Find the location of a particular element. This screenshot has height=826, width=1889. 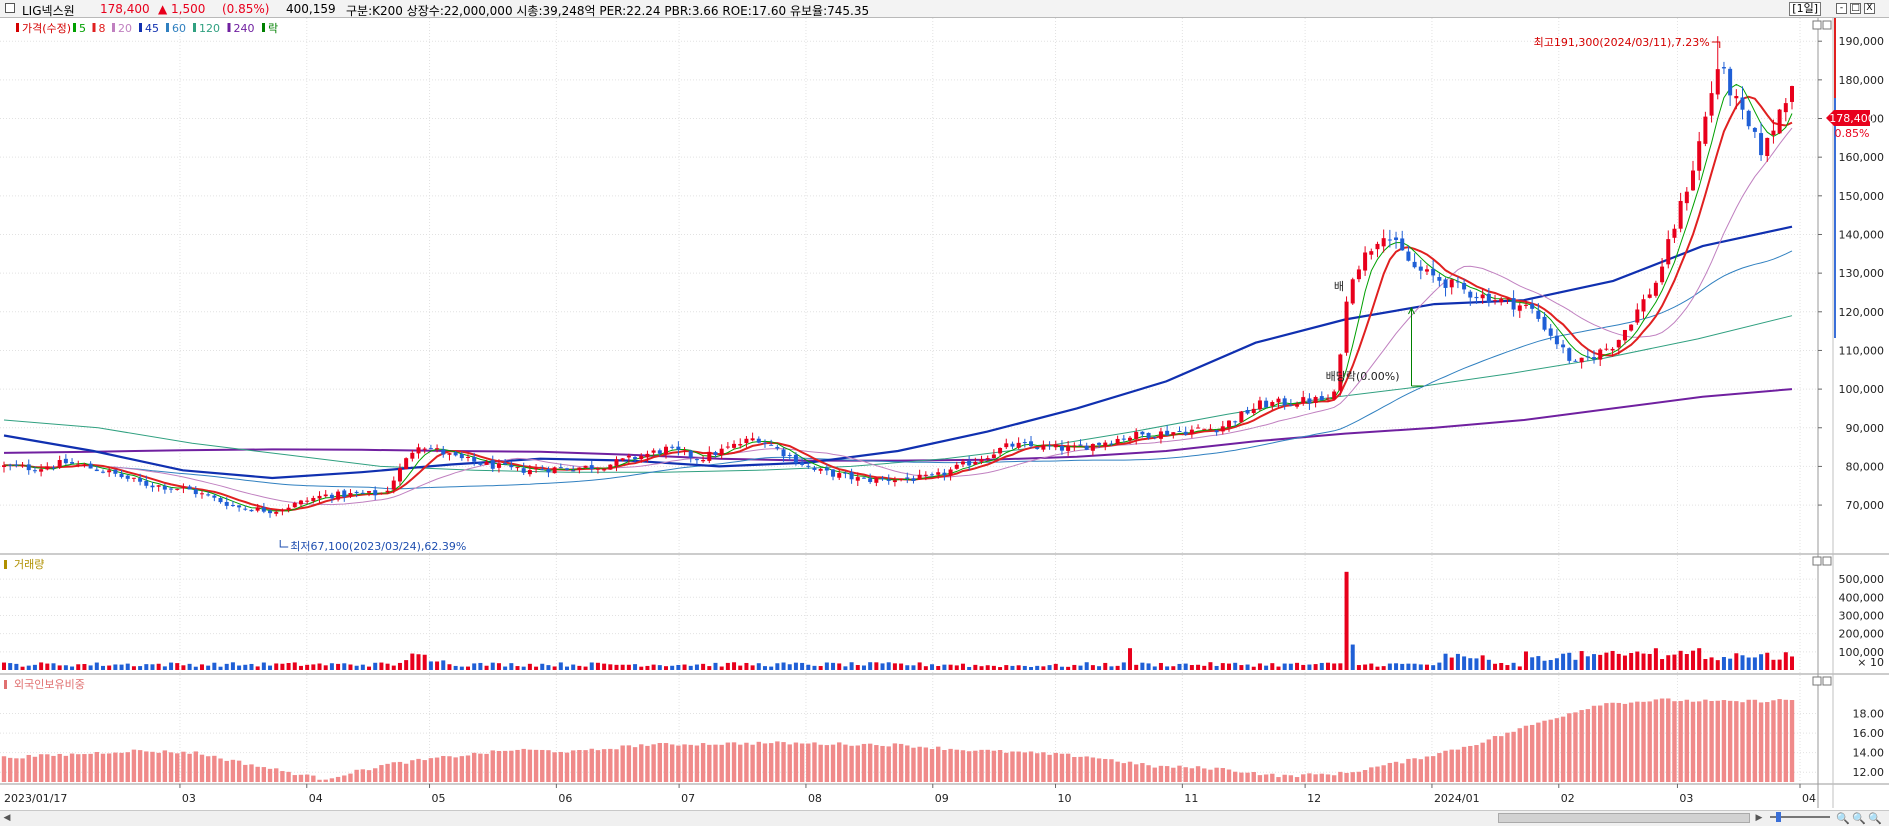

maximize-icon: □ is located at coordinates (1855, 8).